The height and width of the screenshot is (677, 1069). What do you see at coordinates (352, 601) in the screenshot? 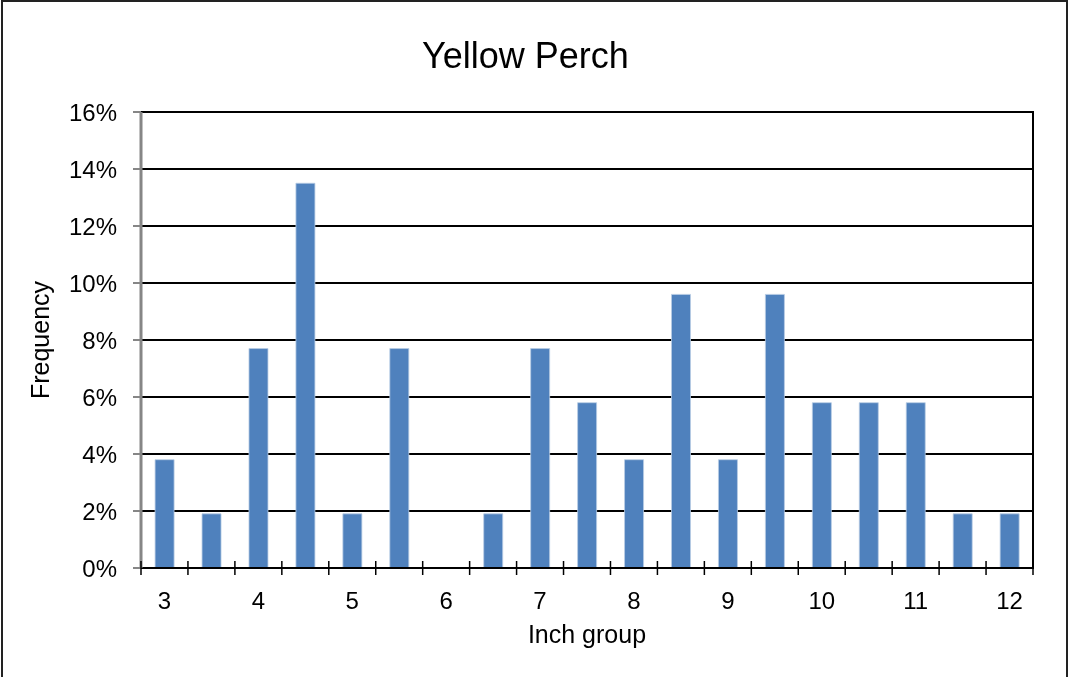
I see `x-tick-label: 5` at bounding box center [352, 601].